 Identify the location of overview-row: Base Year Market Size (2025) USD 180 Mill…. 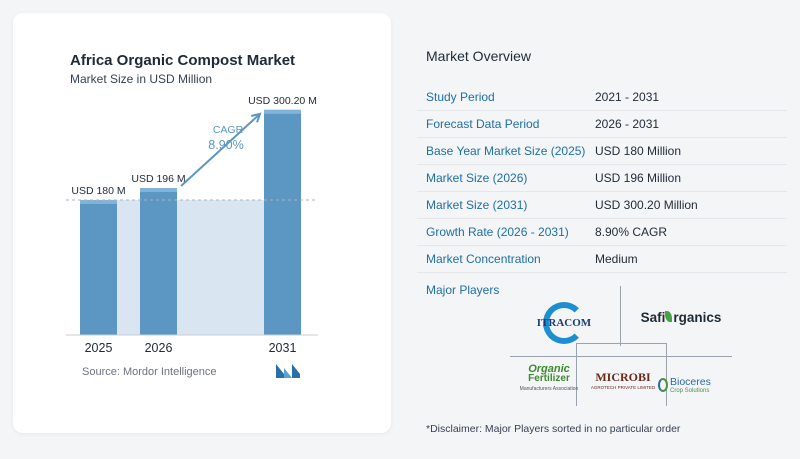
(602, 151).